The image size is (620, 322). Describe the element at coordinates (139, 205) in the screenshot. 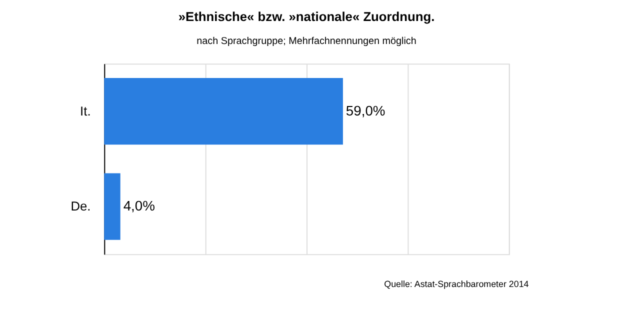

I see `data-label: 4,0%` at that location.